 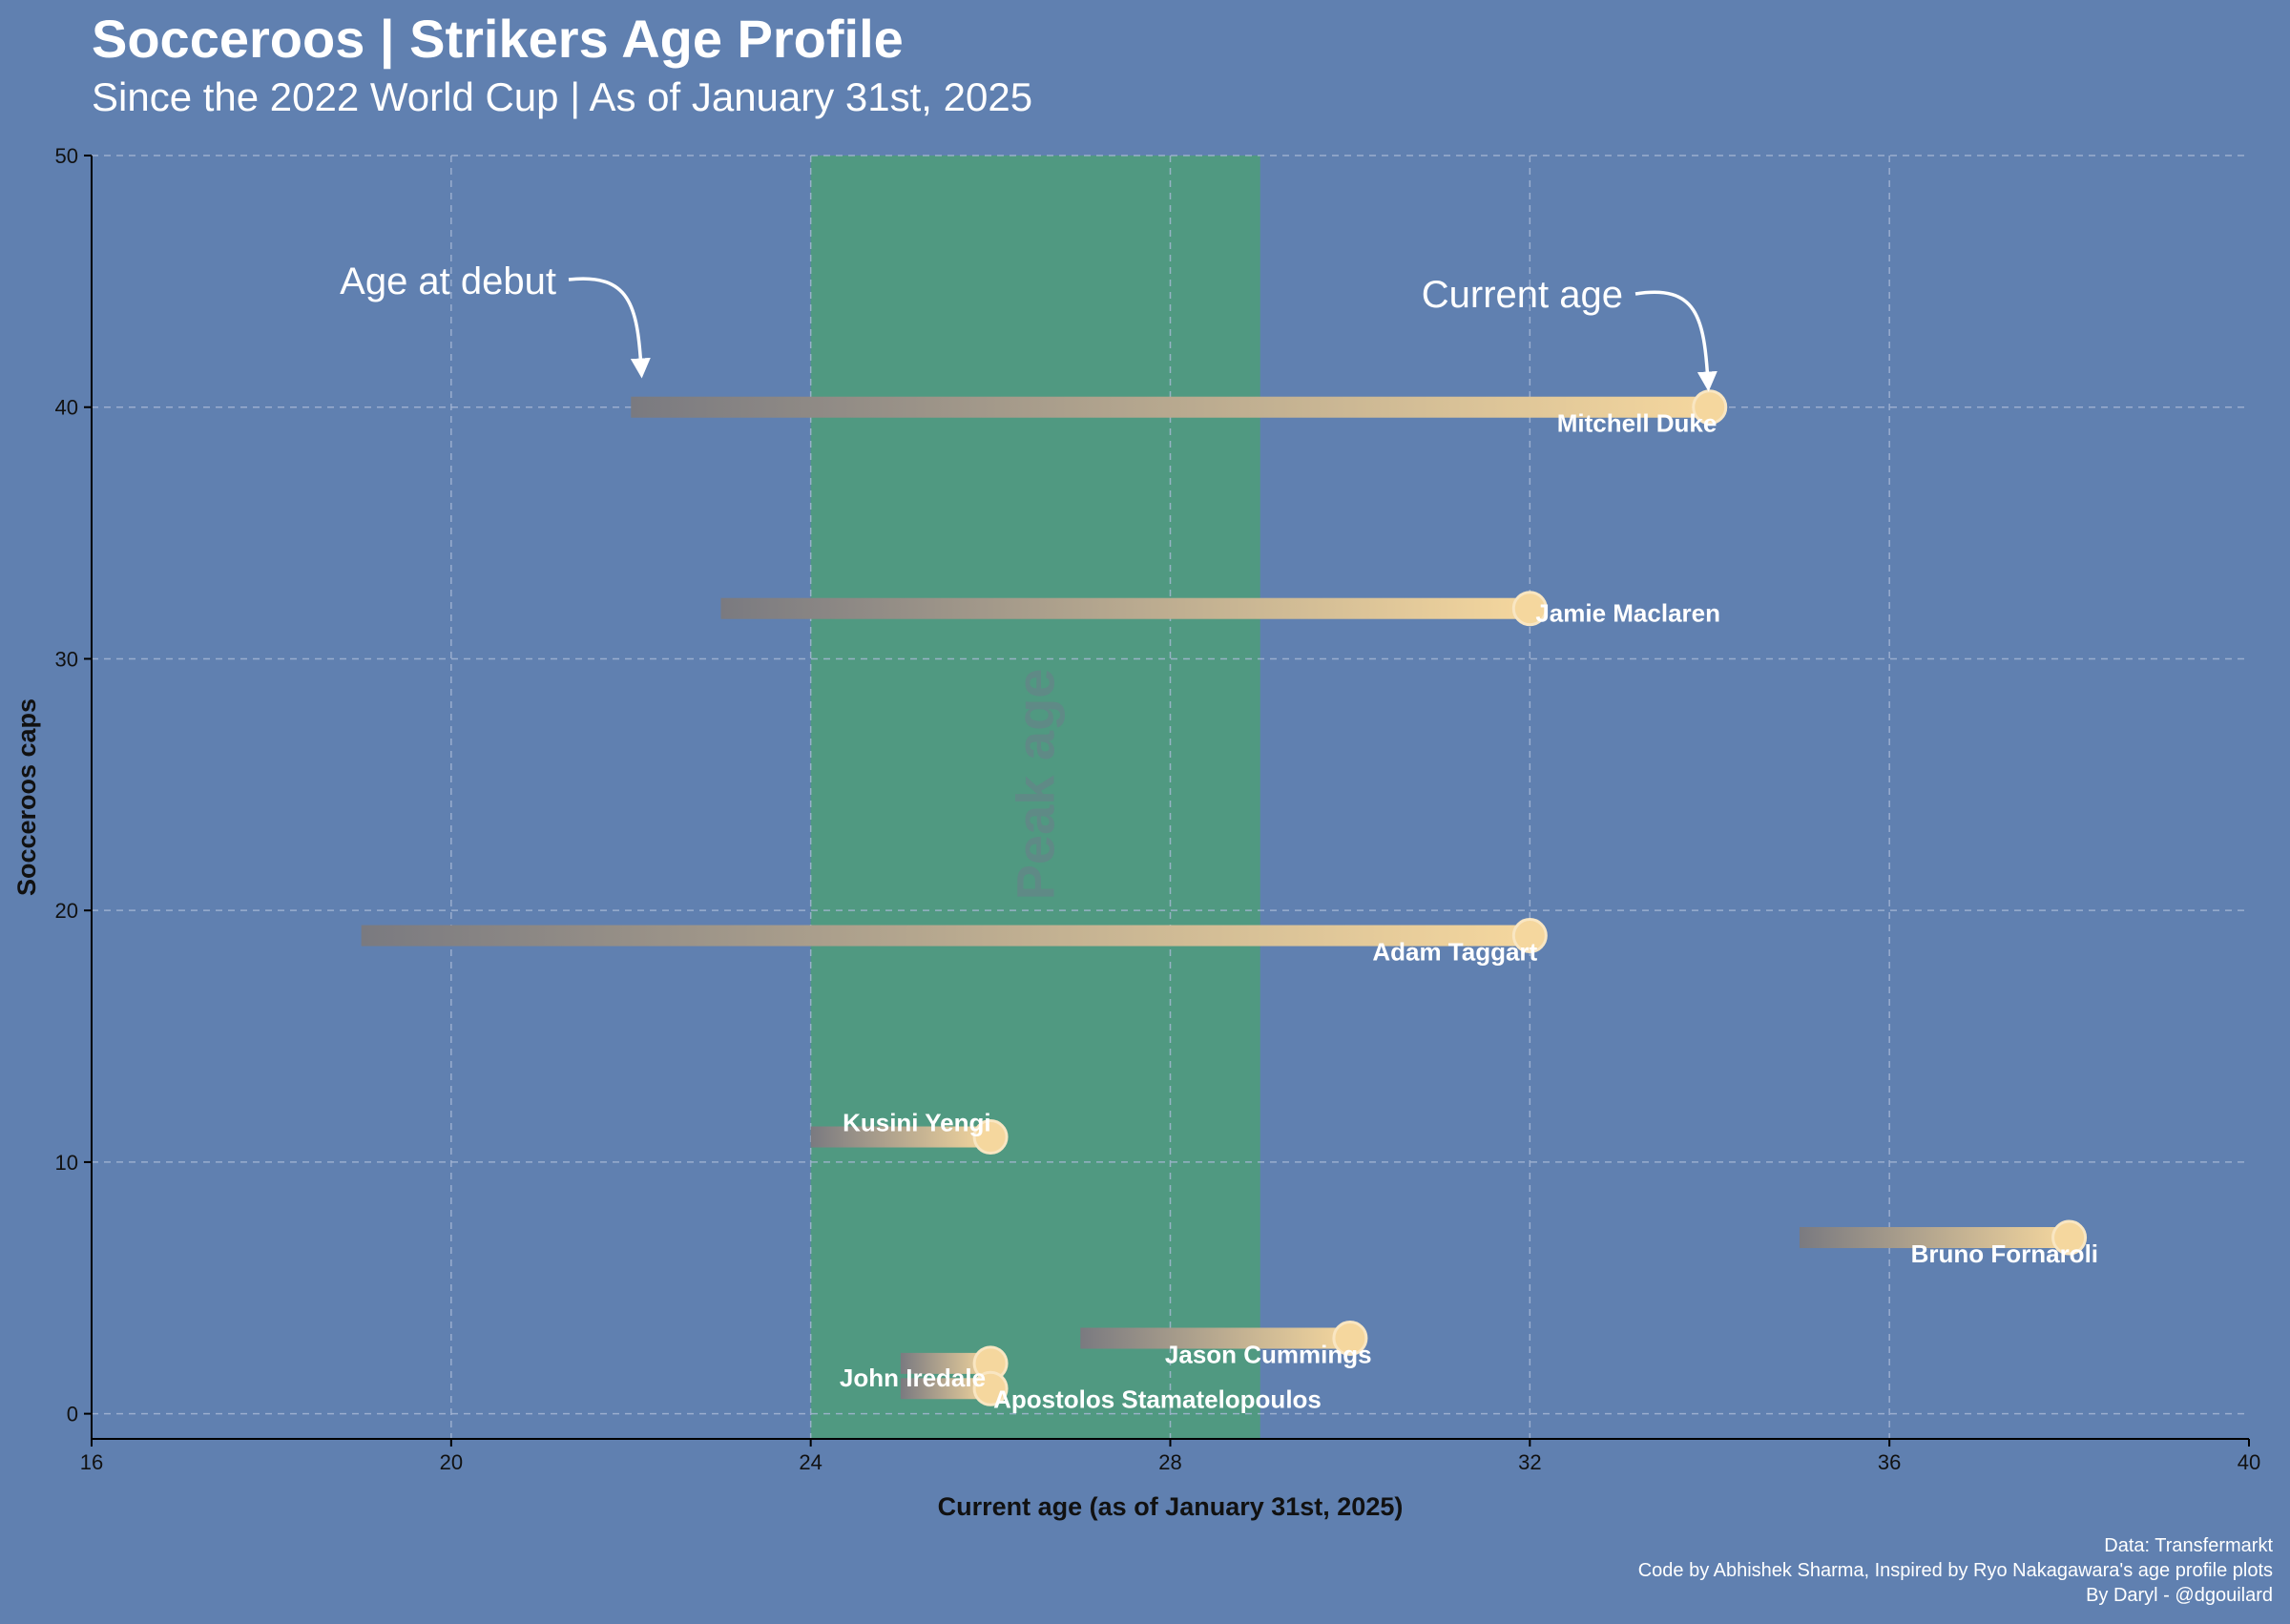 I want to click on y-tick-label: 20, so click(x=66, y=911).